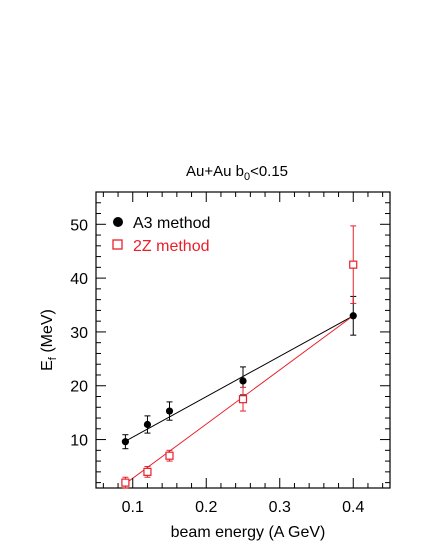  I want to click on chart-title: Au+Au b0<0.15, so click(237, 173).